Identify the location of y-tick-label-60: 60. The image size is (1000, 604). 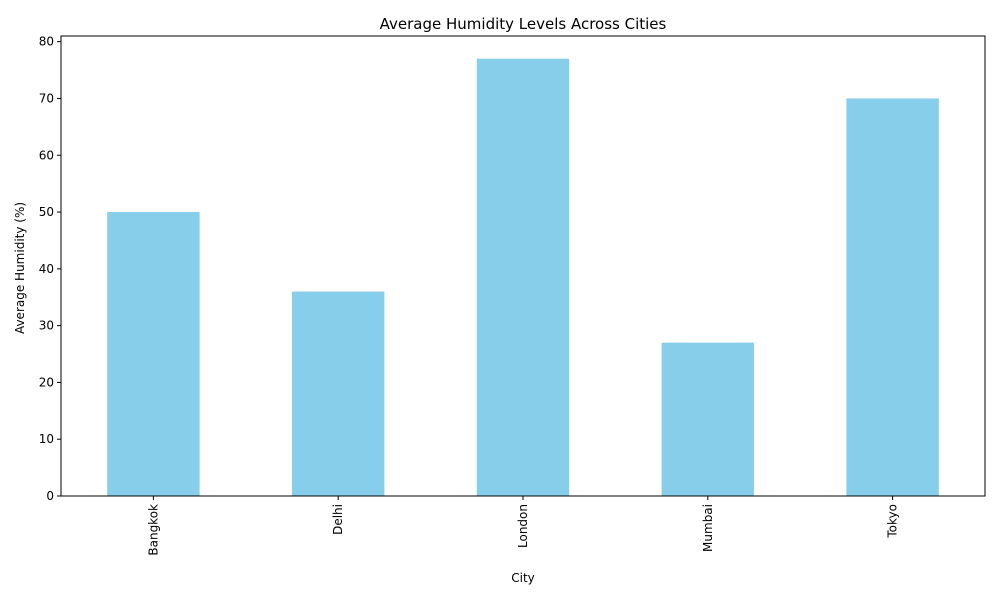
(46, 155).